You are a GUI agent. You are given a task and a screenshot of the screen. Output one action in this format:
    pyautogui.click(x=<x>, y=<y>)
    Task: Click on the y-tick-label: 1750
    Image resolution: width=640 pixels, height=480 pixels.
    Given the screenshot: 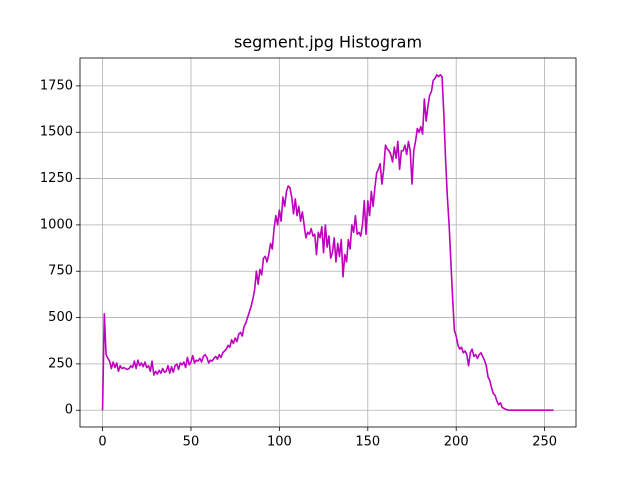 What is the action you would take?
    pyautogui.click(x=56, y=85)
    